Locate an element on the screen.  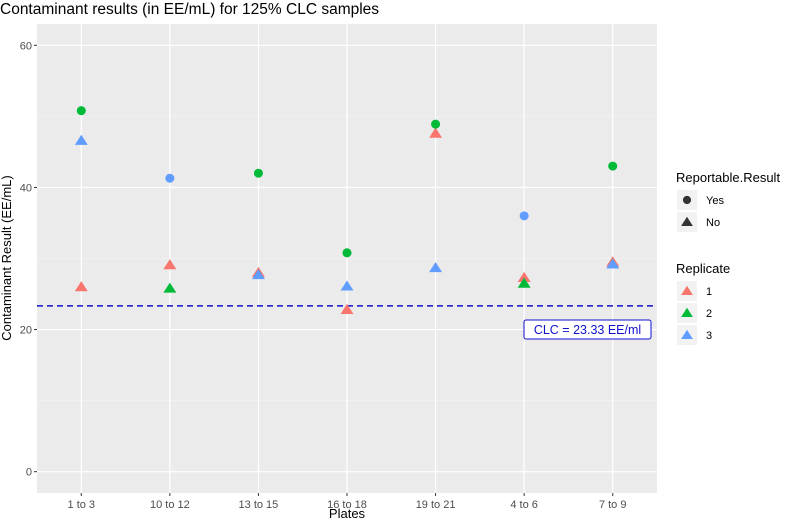
y-axis: 0 20 40 60 is located at coordinates (28, 259).